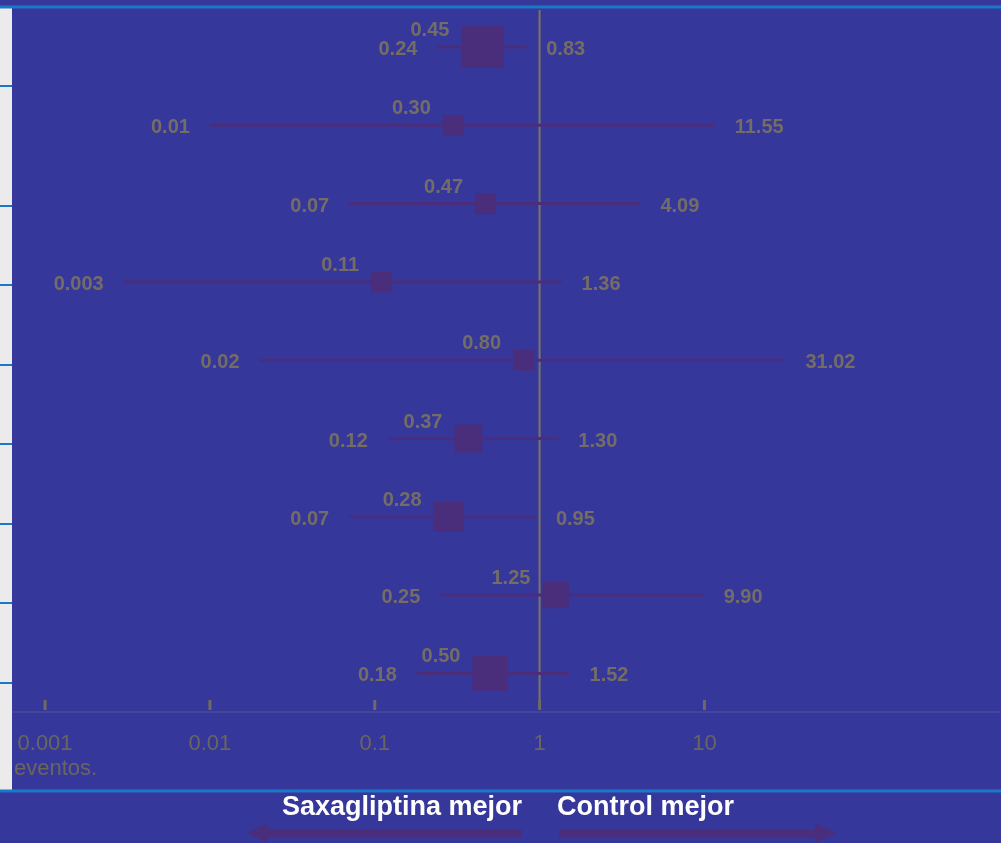 The width and height of the screenshot is (1001, 843). I want to click on data-label: 0.11, so click(340, 263).